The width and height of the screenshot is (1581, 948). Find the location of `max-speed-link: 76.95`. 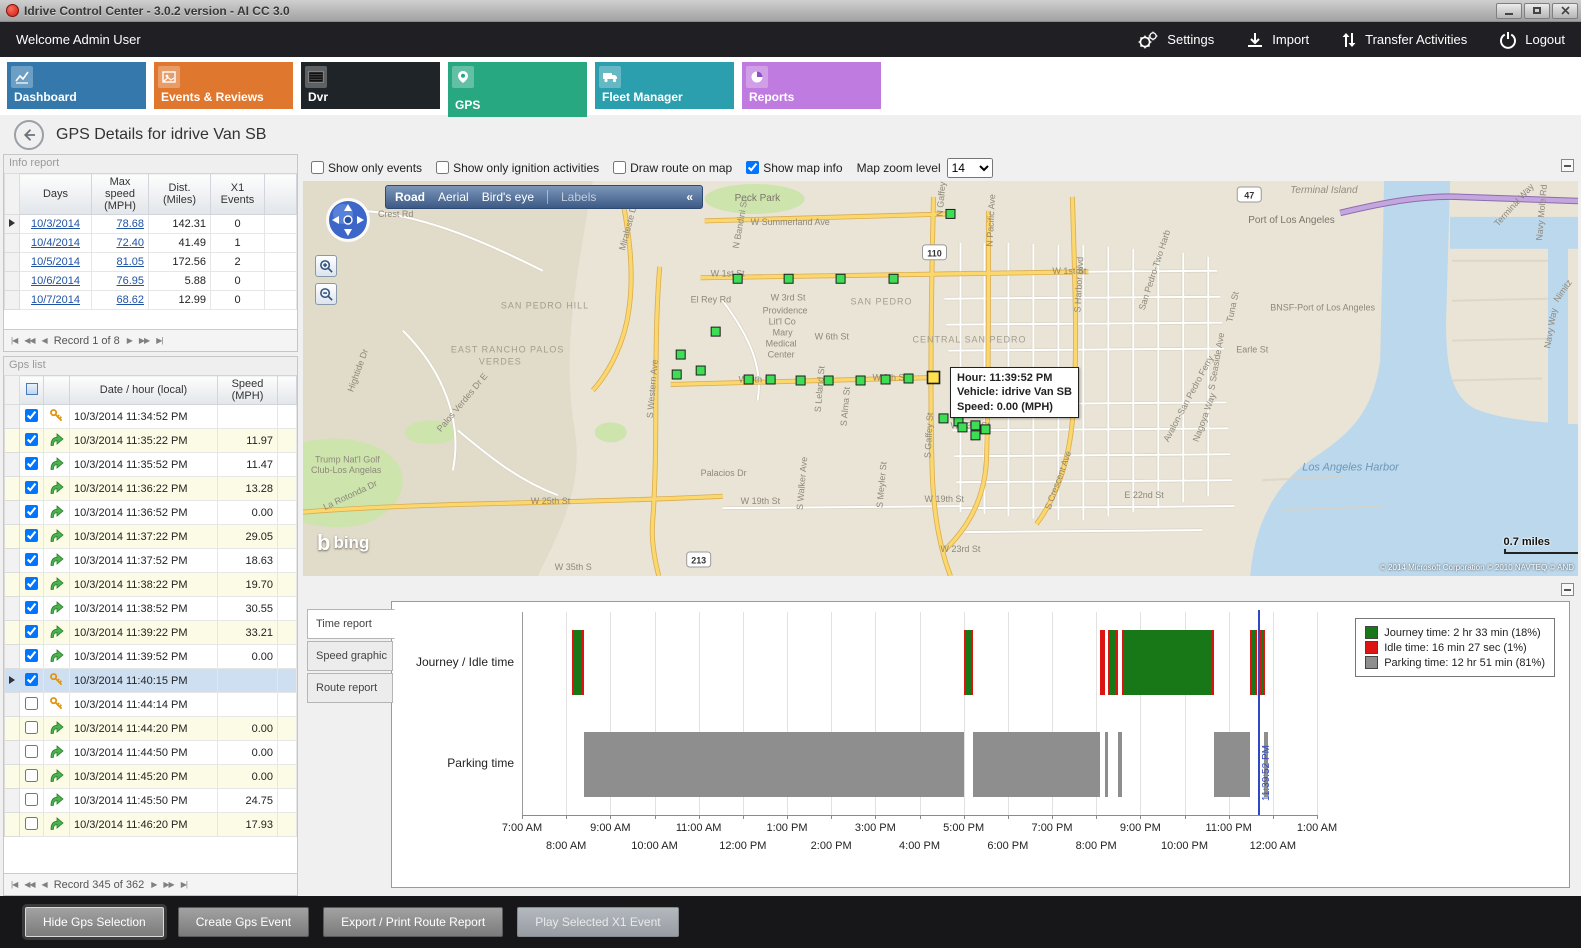

max-speed-link: 76.95 is located at coordinates (130, 281).